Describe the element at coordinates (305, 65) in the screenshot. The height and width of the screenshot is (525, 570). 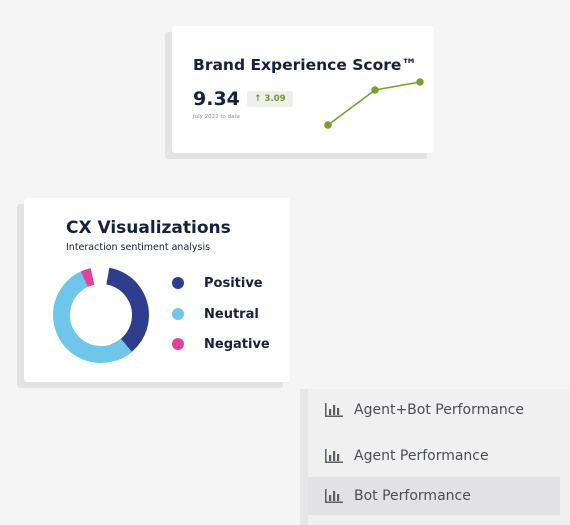
I see `brand-card-title: Brand Experience Score™` at that location.